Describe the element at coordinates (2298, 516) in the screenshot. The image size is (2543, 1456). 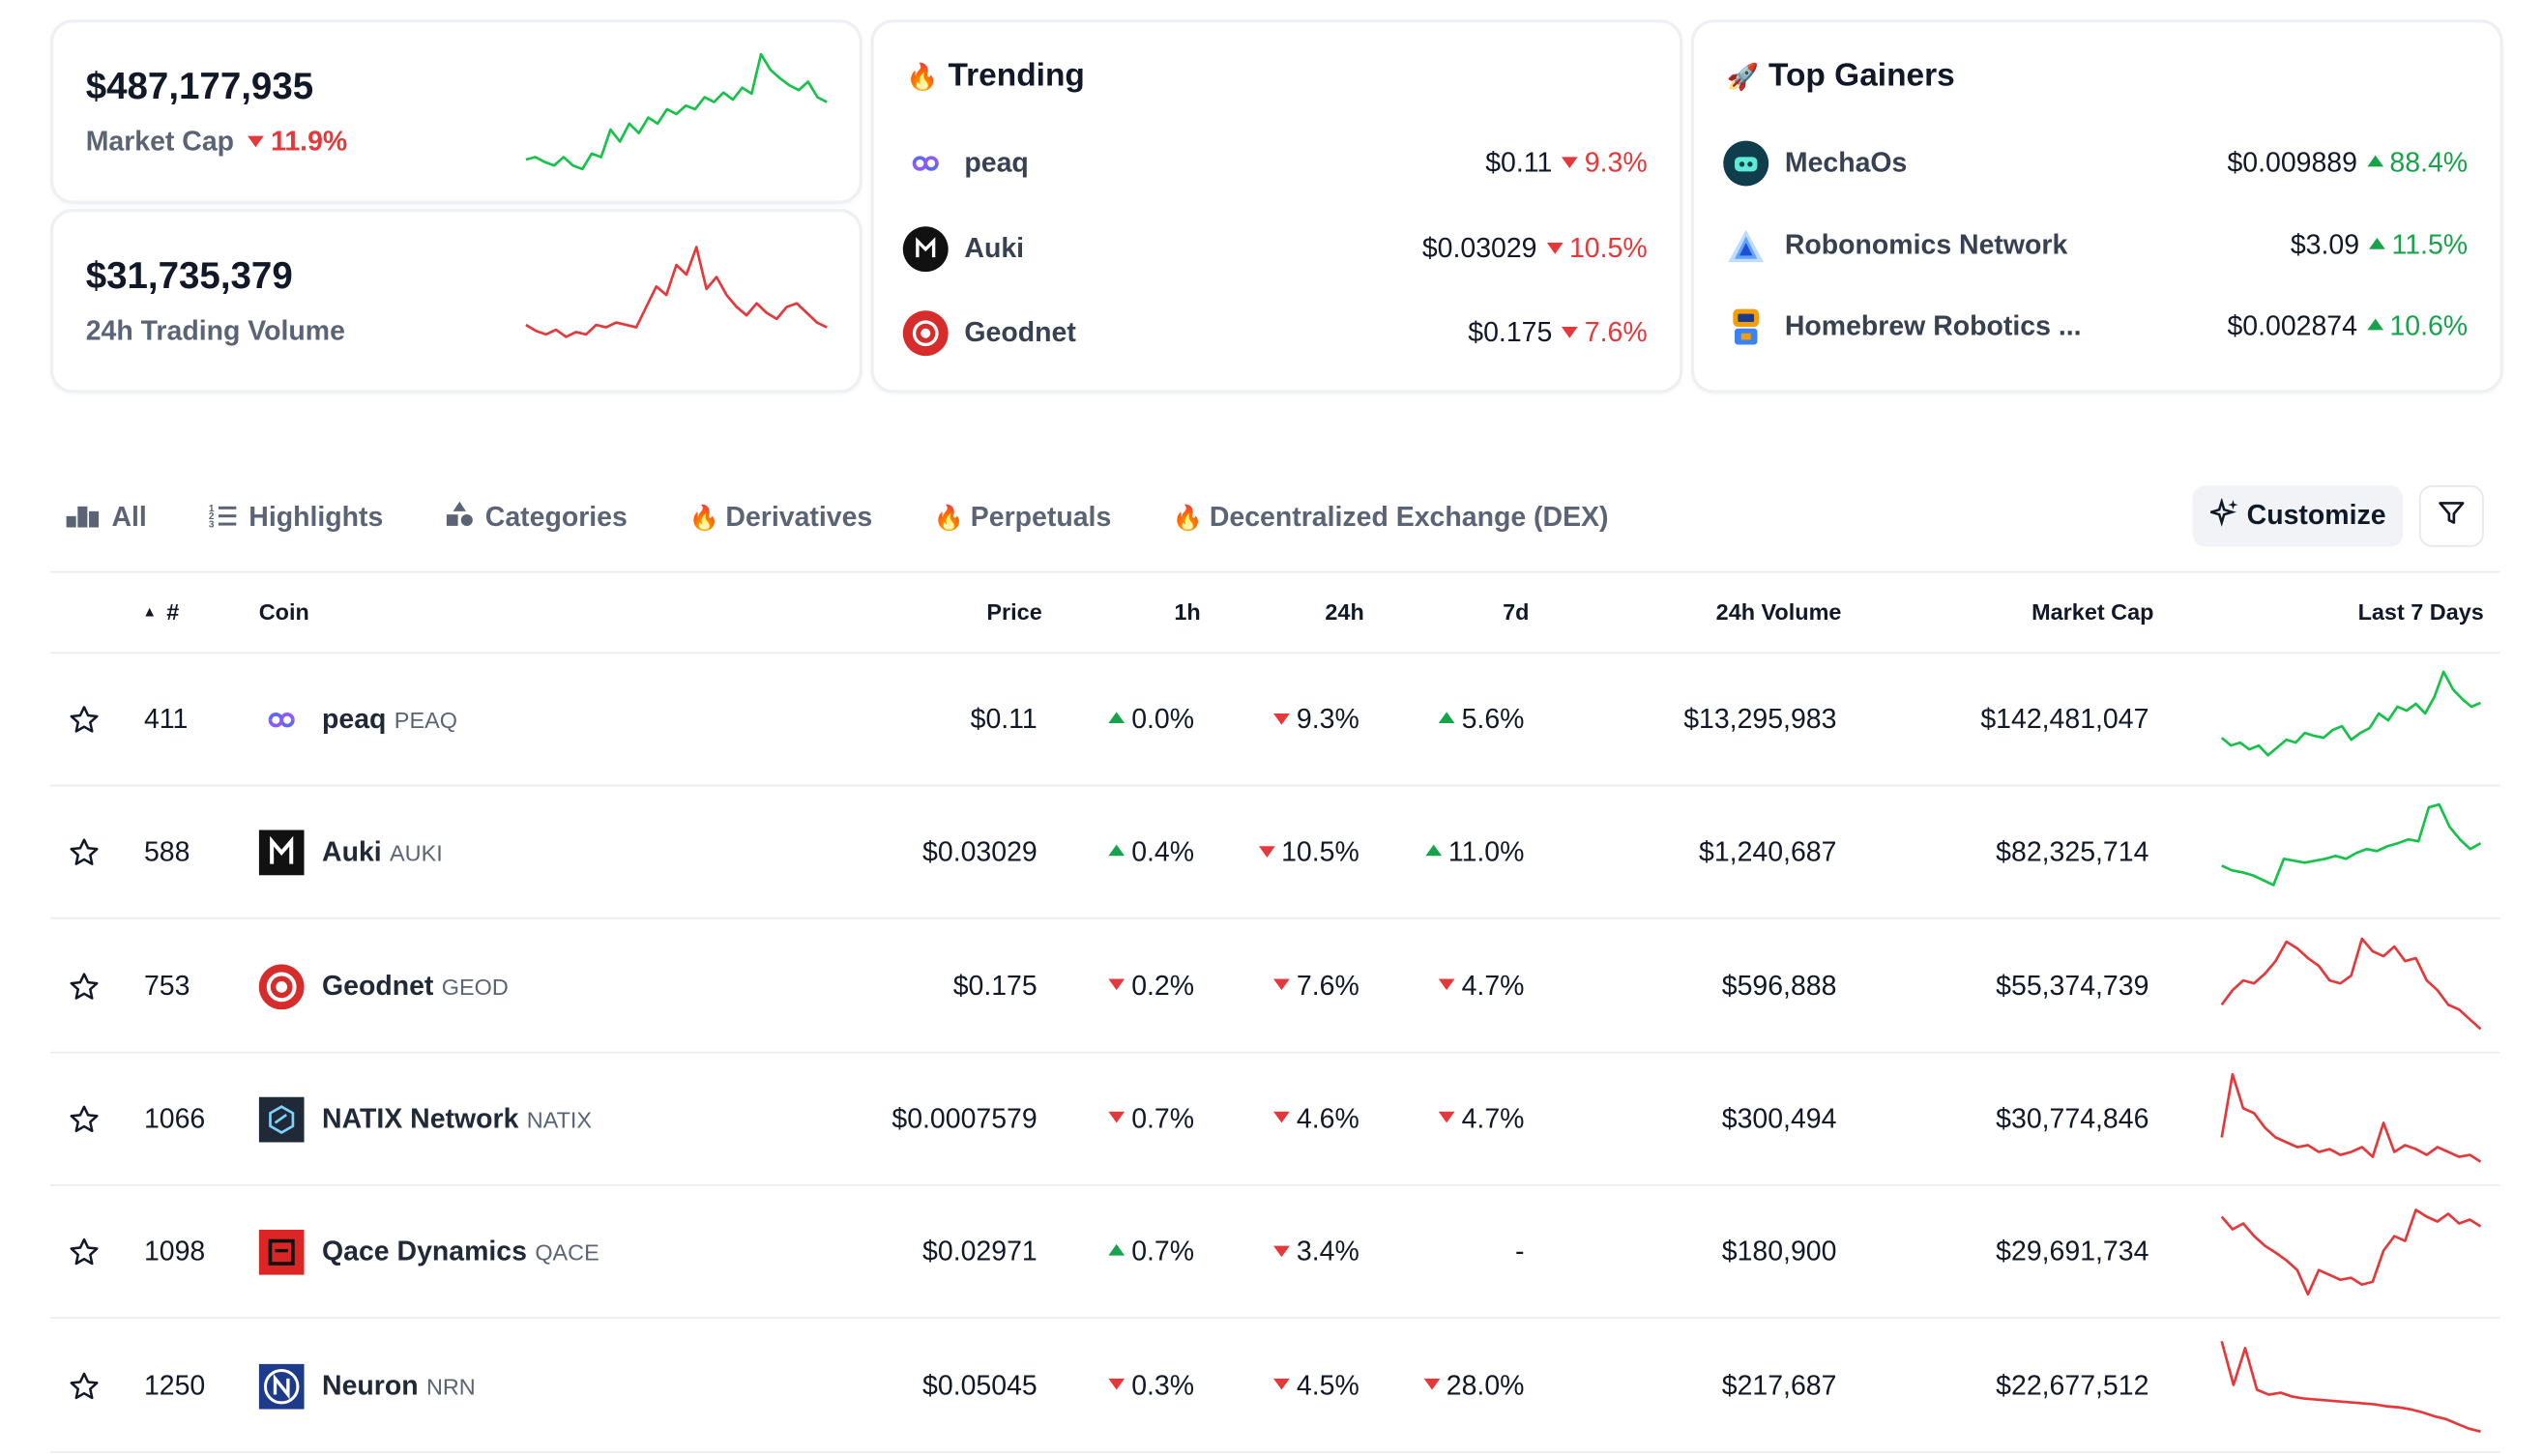
I see `customize-button: Customize` at that location.